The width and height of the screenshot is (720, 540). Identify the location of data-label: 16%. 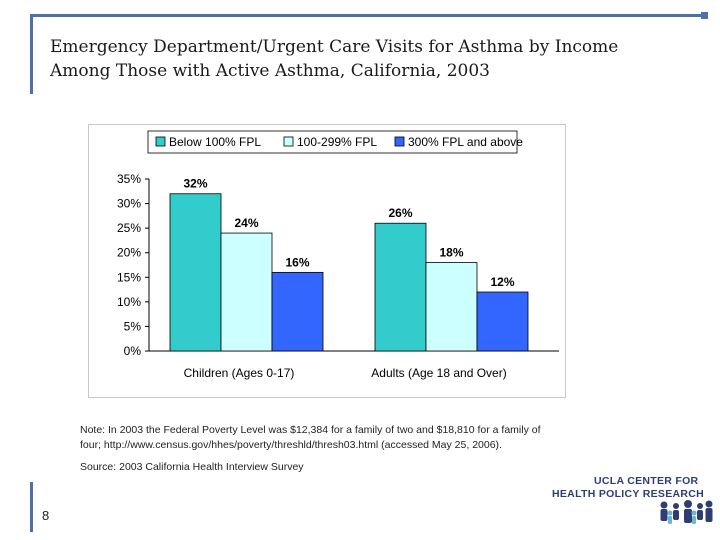
(297, 262).